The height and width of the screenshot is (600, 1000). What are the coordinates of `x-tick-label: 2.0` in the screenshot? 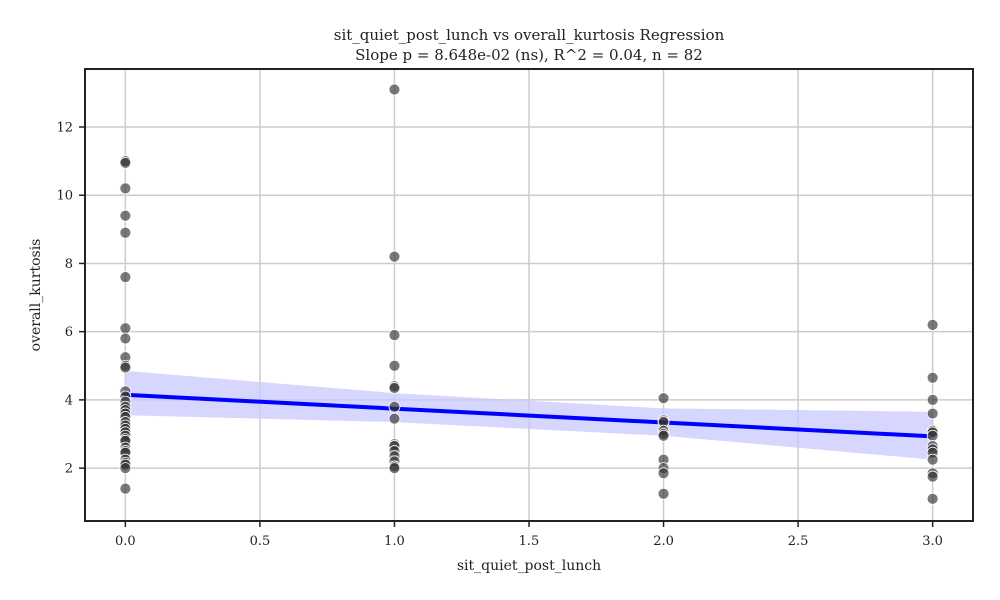 It's located at (663, 541).